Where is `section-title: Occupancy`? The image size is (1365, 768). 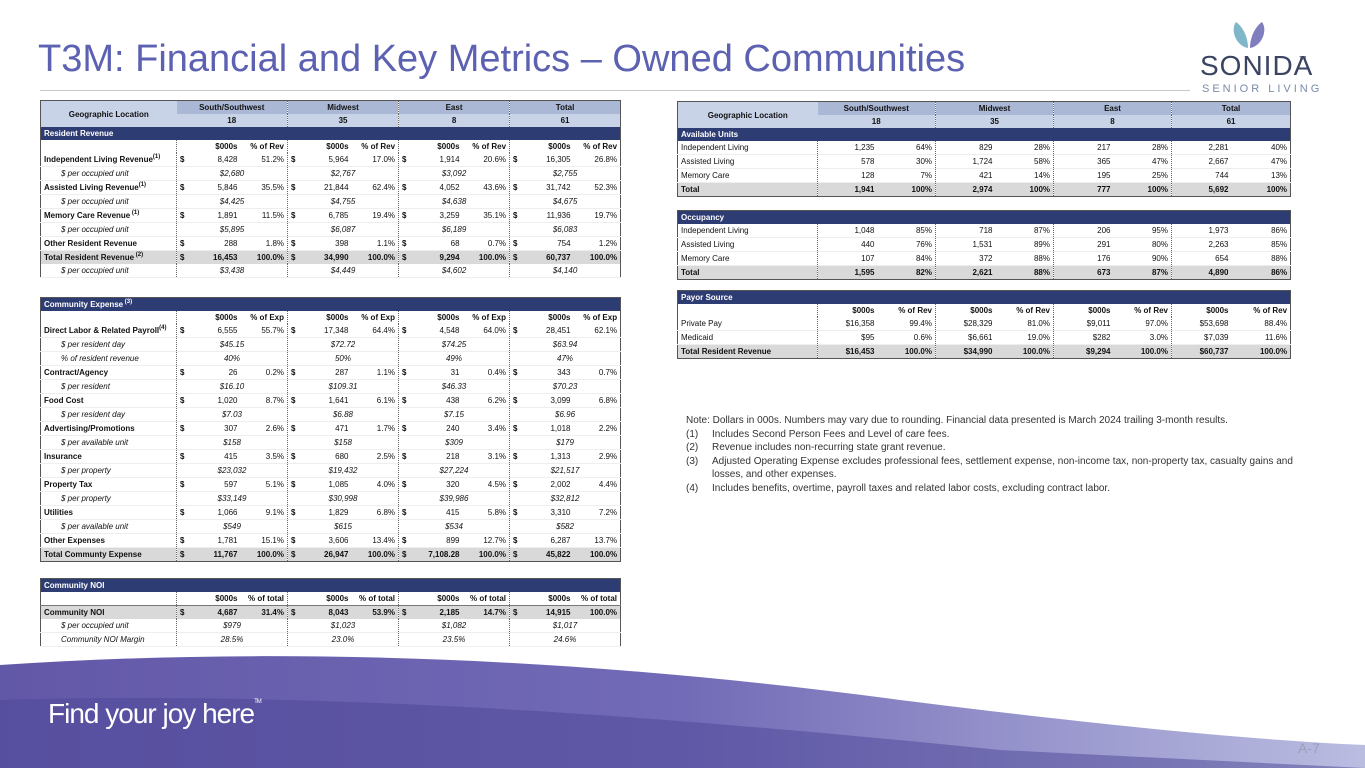 section-title: Occupancy is located at coordinates (984, 217).